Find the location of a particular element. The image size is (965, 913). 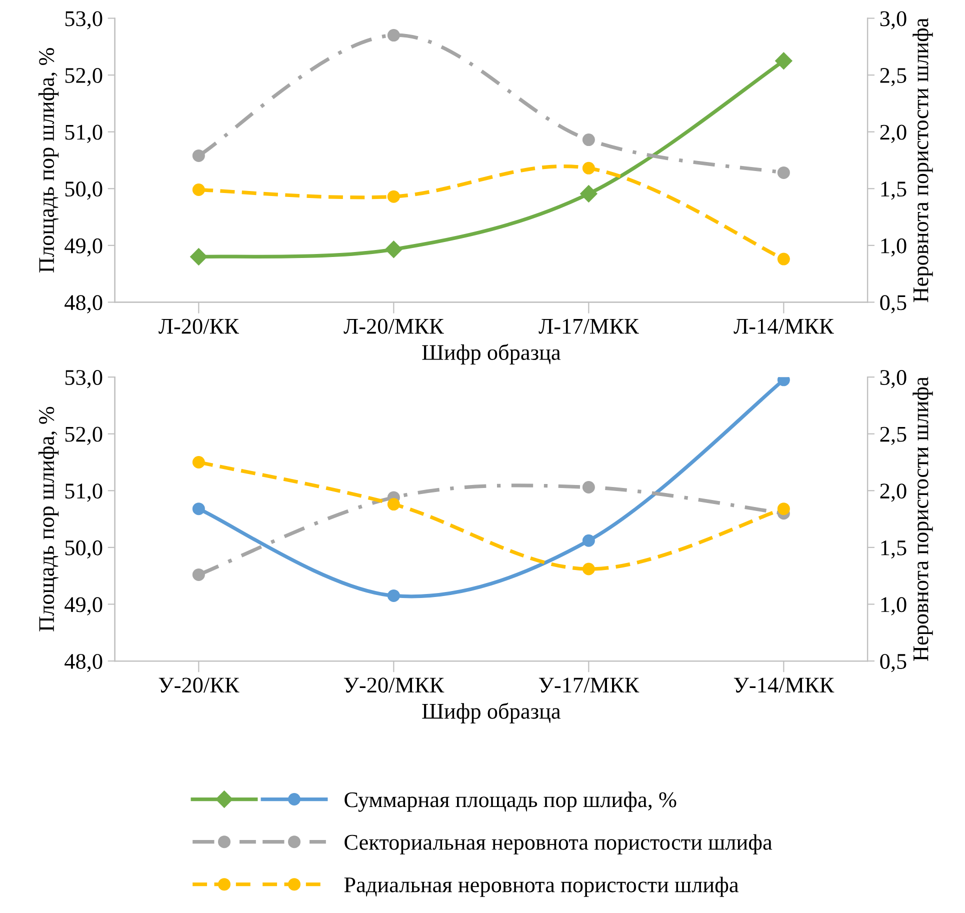

x-tick-label: У-17/МКК is located at coordinates (589, 685).